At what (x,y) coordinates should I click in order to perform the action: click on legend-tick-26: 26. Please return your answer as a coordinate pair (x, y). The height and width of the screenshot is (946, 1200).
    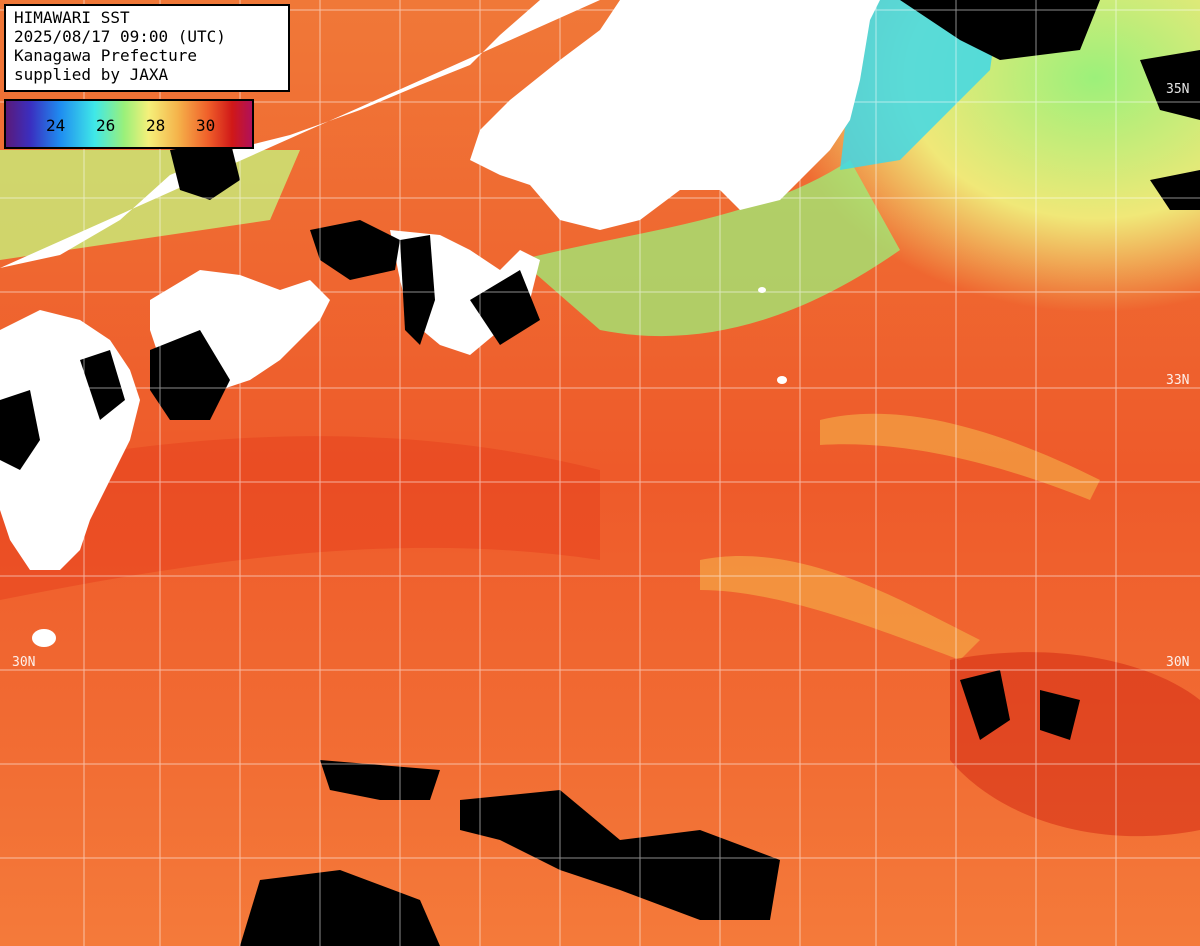
    Looking at the image, I should click on (106, 125).